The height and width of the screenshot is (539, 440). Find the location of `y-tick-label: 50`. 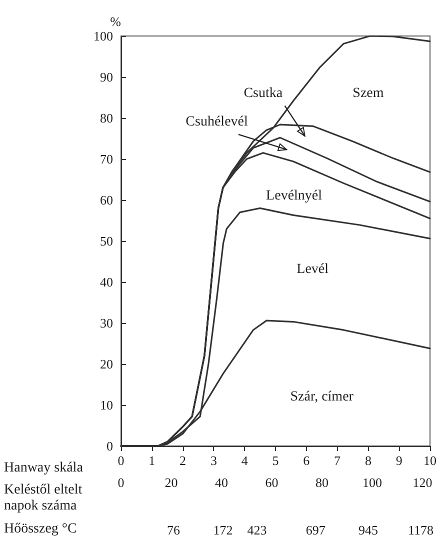

y-tick-label: 50 is located at coordinates (106, 241).